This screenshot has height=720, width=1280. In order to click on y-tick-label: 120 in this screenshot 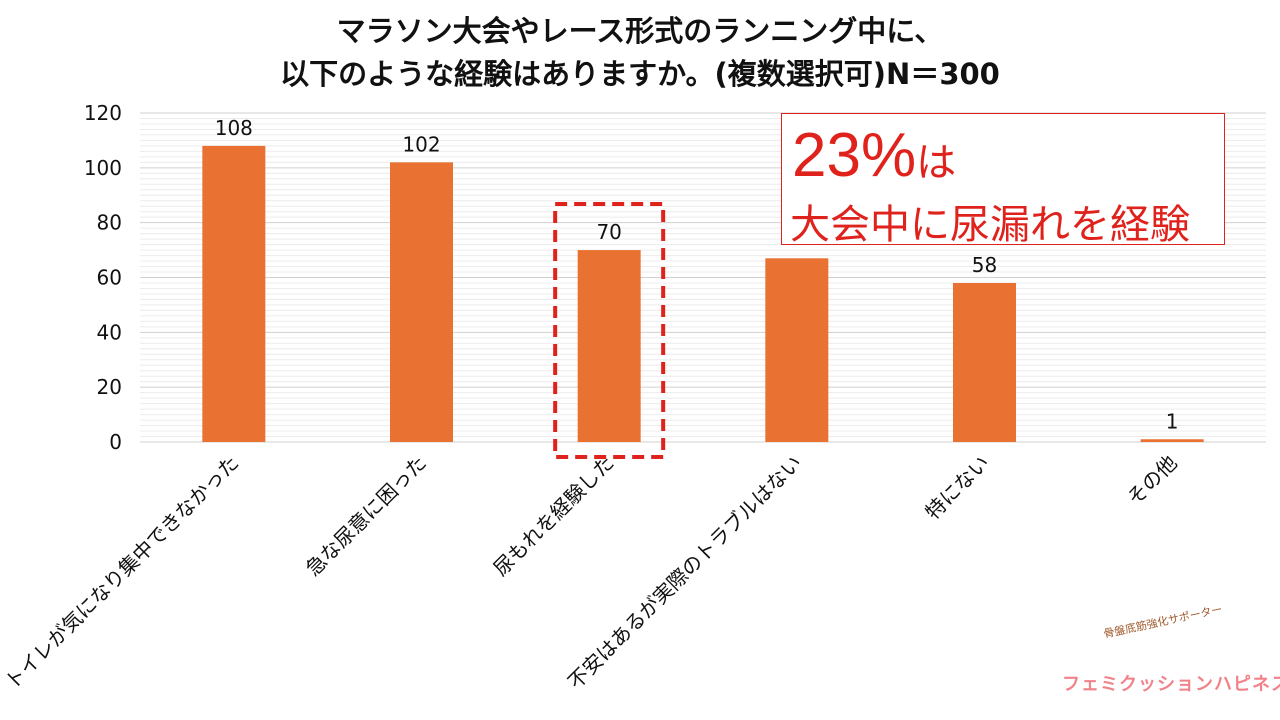, I will do `click(103, 113)`.